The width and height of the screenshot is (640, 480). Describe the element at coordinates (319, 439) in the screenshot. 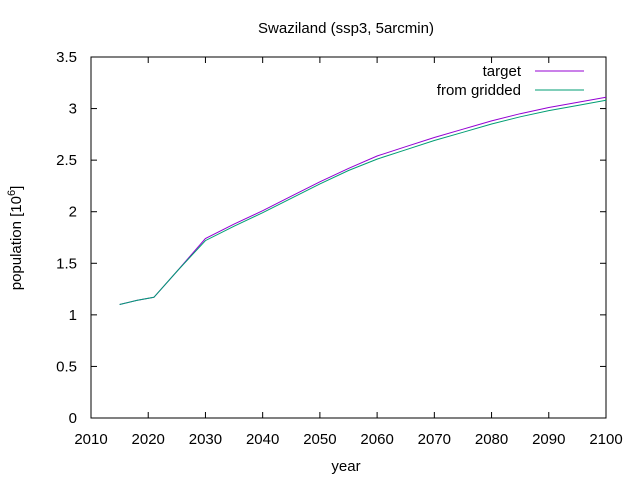

I see `x-tick-label: 2050` at that location.